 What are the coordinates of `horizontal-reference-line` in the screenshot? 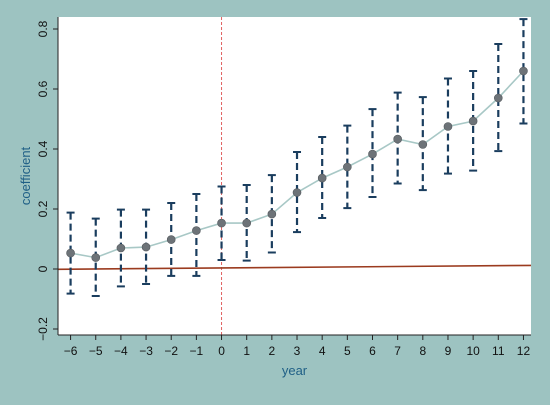 It's located at (294, 267).